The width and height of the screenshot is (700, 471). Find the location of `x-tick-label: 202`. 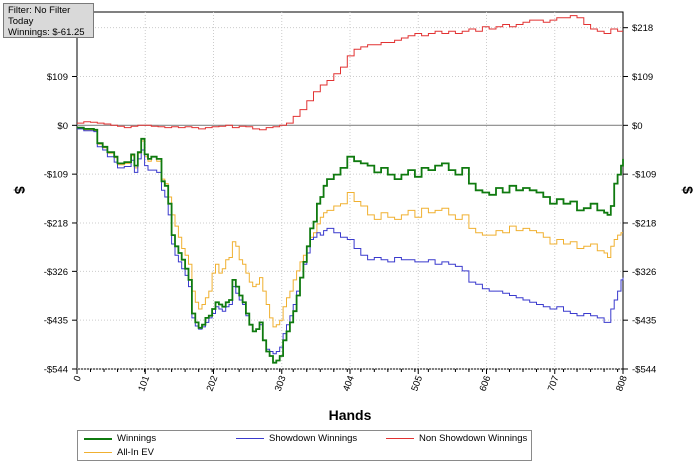

x-tick-label: 202 is located at coordinates (213, 383).